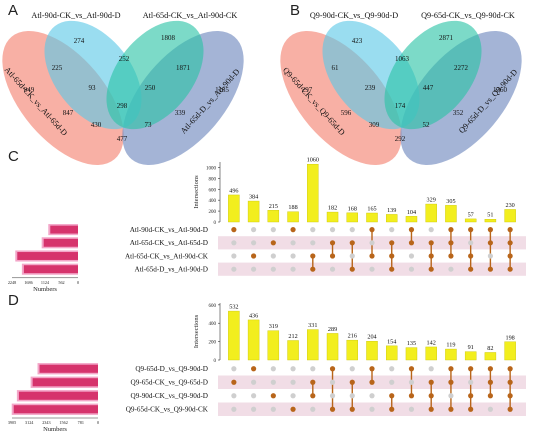 This screenshot has width=550, height=443. I want to click on upset-c-size-tick-label: 562, so click(61, 282).